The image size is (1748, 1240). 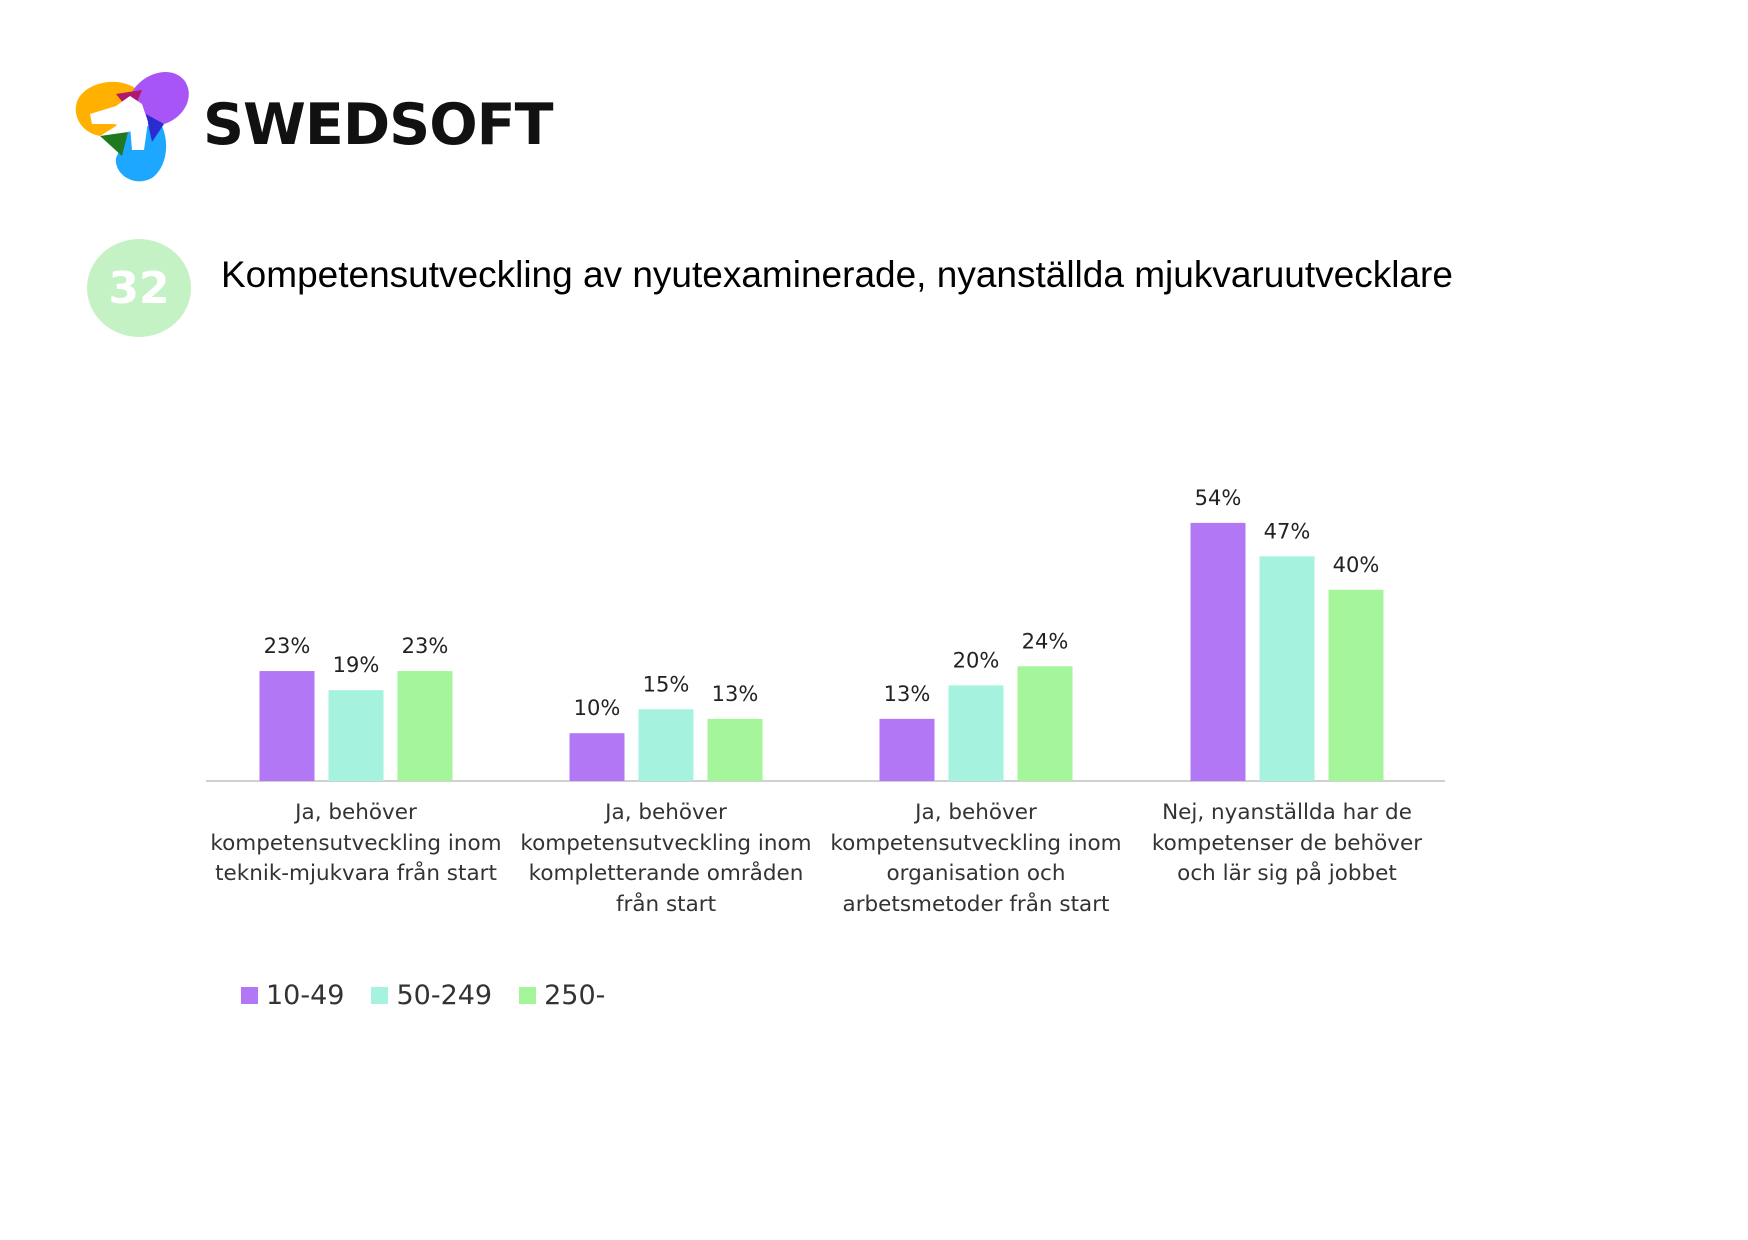 I want to click on legend-label: 250-, so click(x=575, y=995).